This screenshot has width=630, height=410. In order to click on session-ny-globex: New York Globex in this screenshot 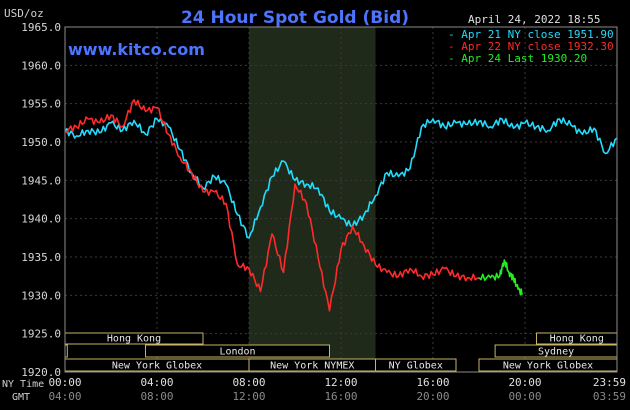, I will do `click(157, 365)`.